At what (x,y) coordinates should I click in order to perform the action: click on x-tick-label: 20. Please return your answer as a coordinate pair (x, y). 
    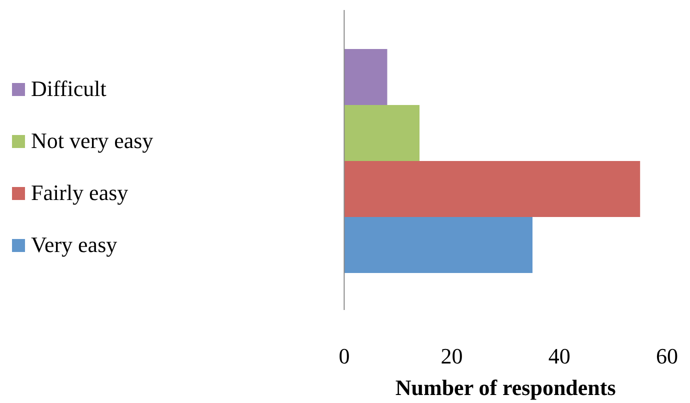
    Looking at the image, I should click on (451, 356).